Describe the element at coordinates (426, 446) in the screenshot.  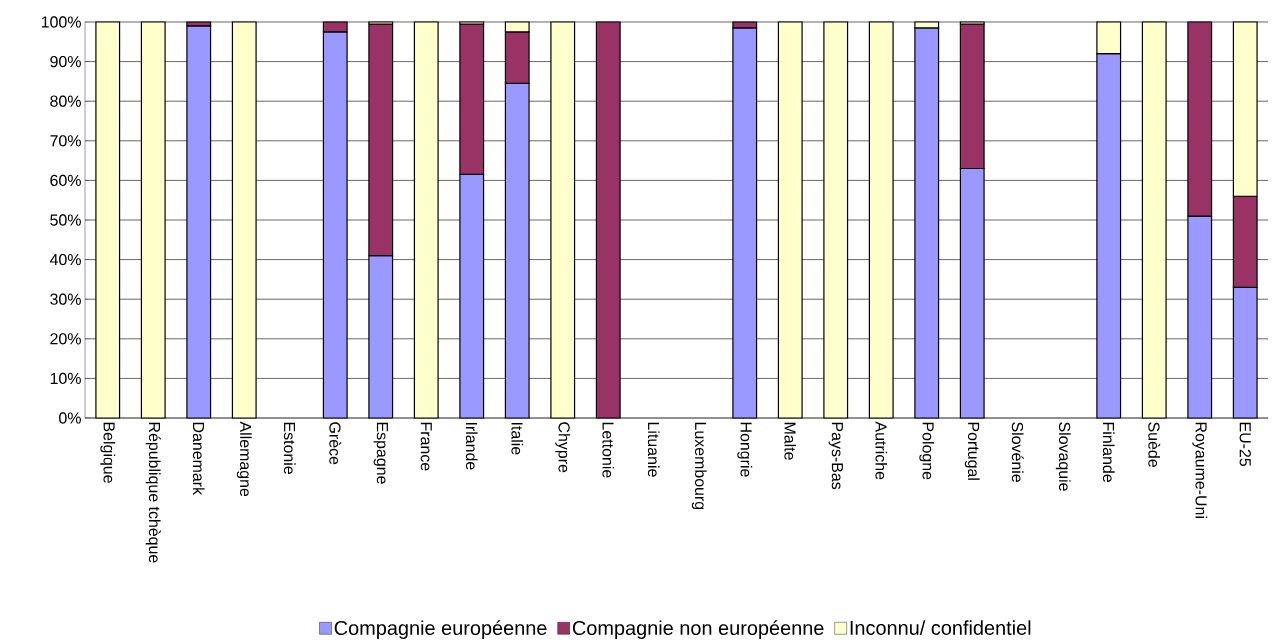
I see `x-tick-label: France` at that location.